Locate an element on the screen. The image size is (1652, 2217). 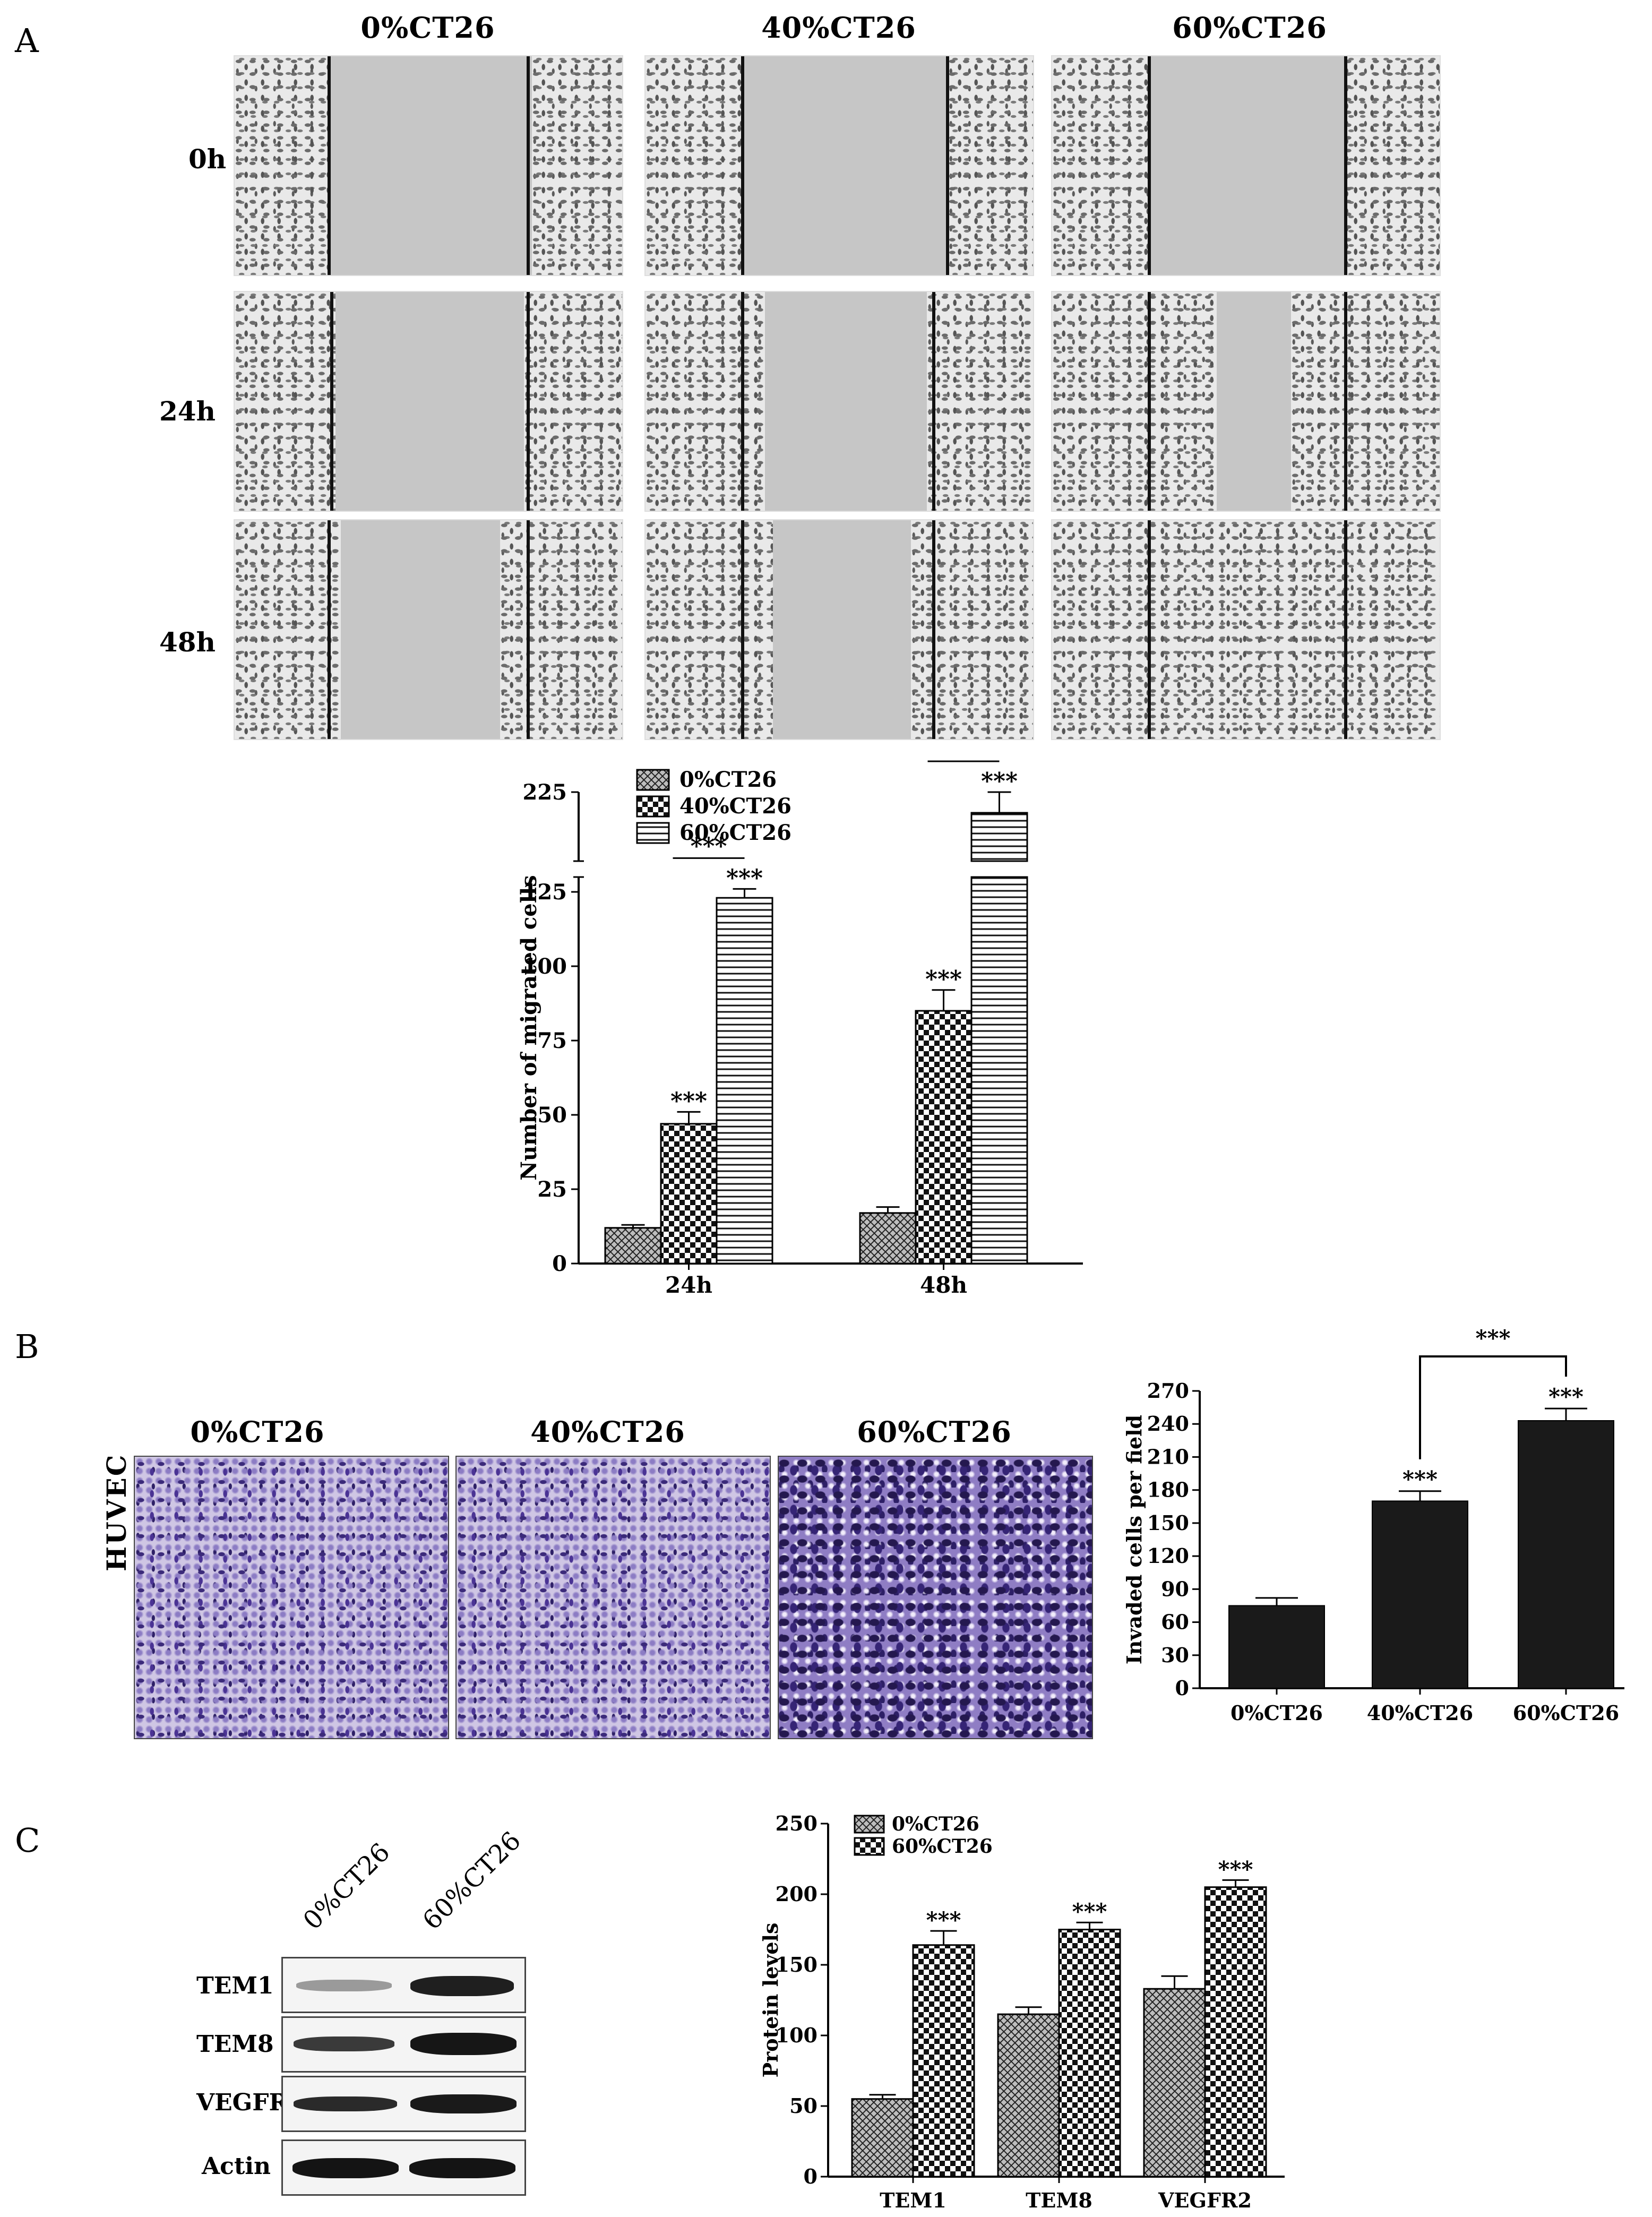
panel-b-row-label: HUVEC is located at coordinates (116, 1512).